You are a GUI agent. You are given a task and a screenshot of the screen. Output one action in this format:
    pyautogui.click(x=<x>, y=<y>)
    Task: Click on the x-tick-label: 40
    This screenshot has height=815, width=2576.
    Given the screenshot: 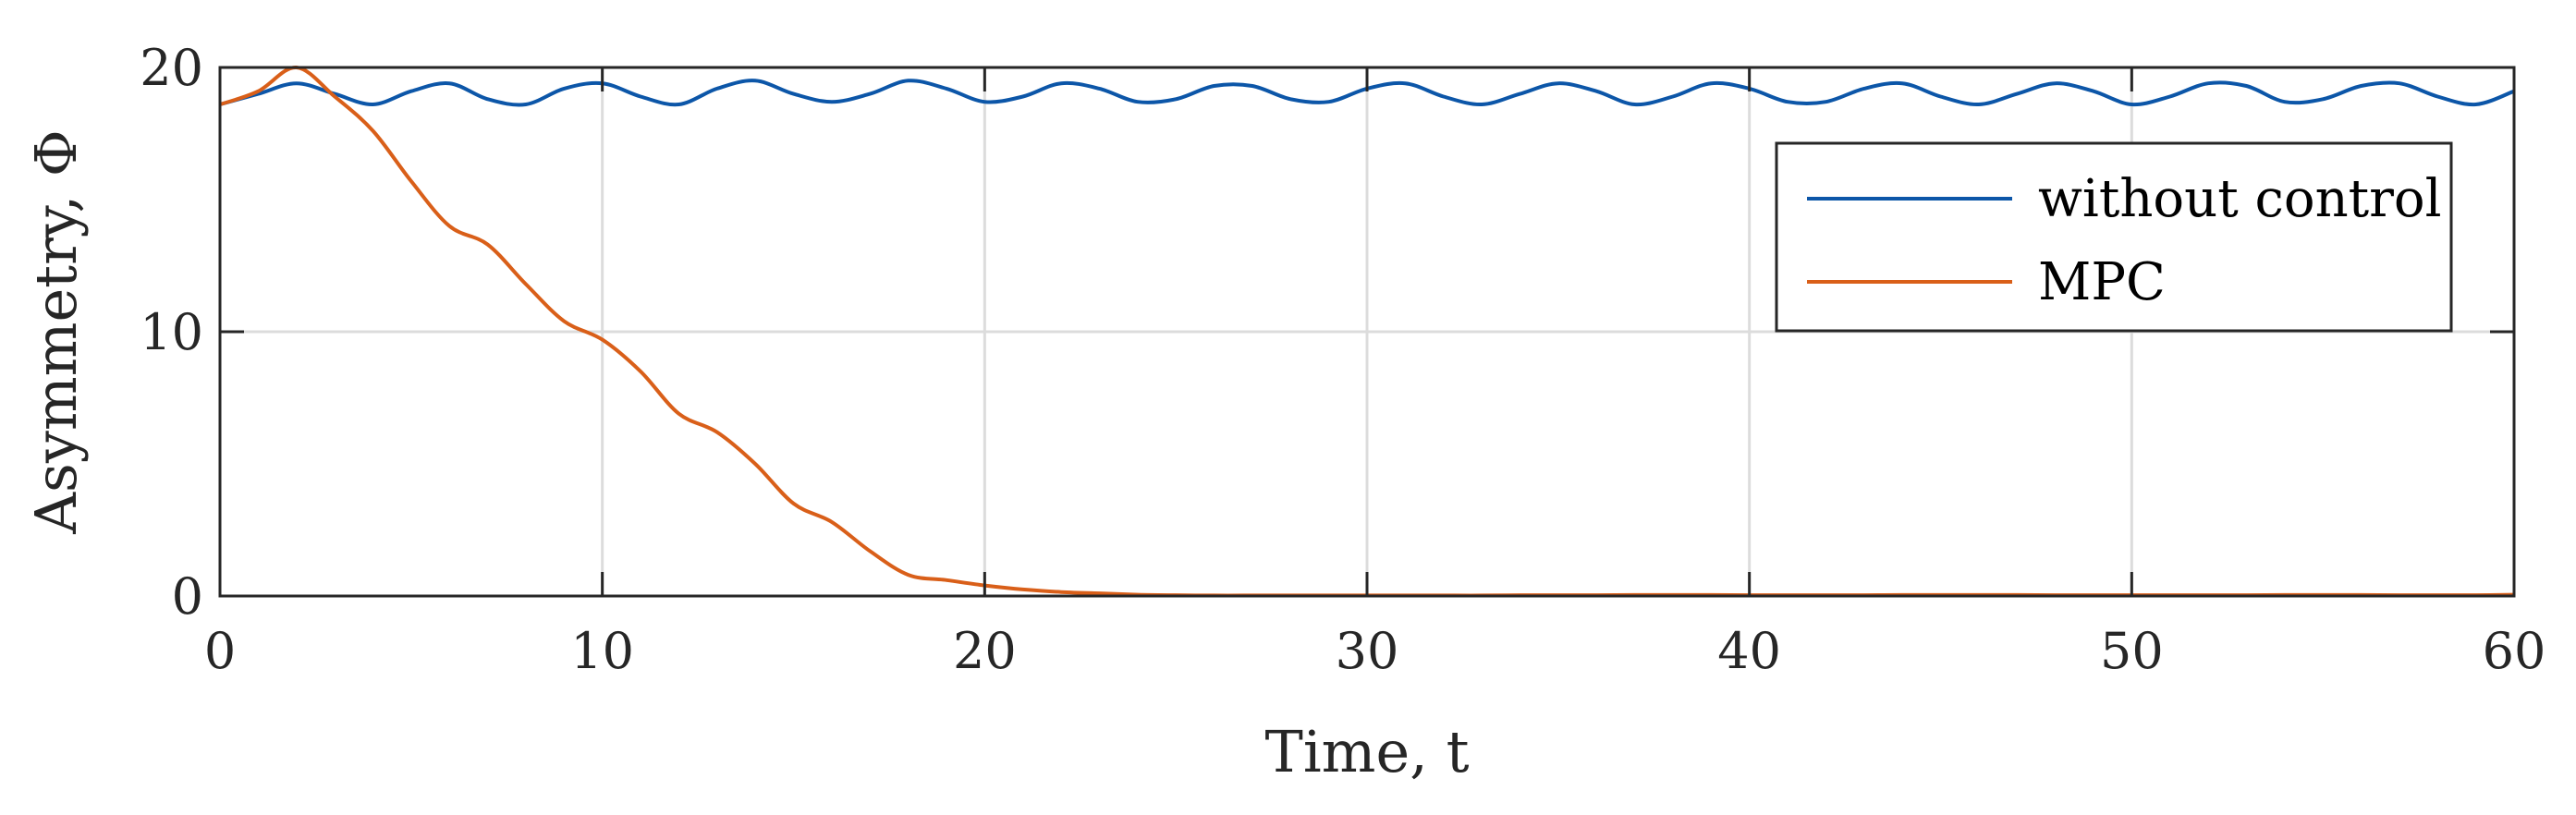 What is the action you would take?
    pyautogui.click(x=1749, y=651)
    